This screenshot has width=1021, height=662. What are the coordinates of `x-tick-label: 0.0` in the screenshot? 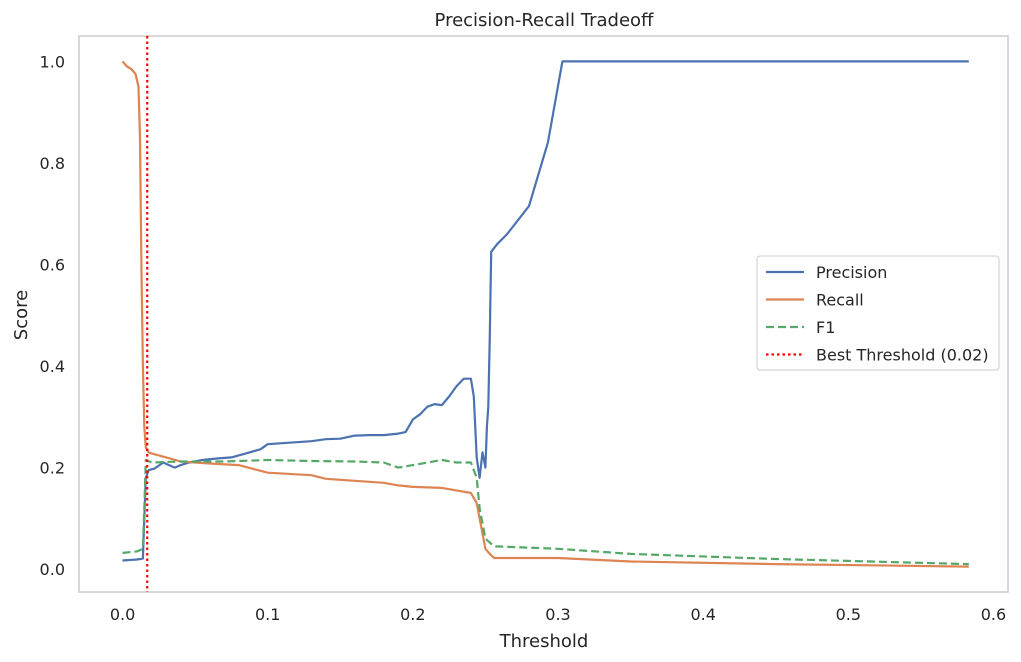 It's located at (122, 614).